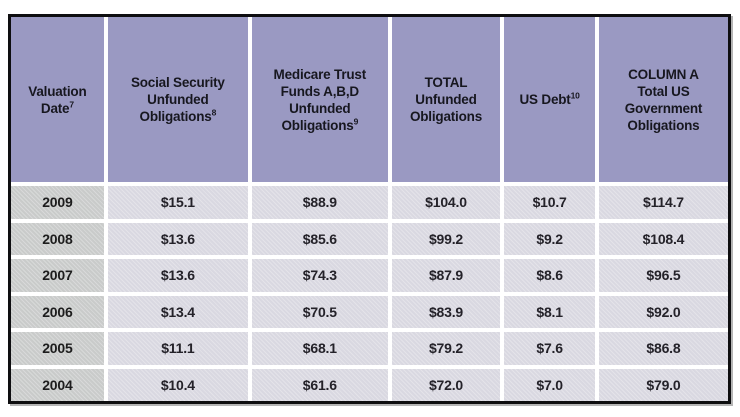  Describe the element at coordinates (179, 346) in the screenshot. I see `cell-social-security: $11.1` at that location.